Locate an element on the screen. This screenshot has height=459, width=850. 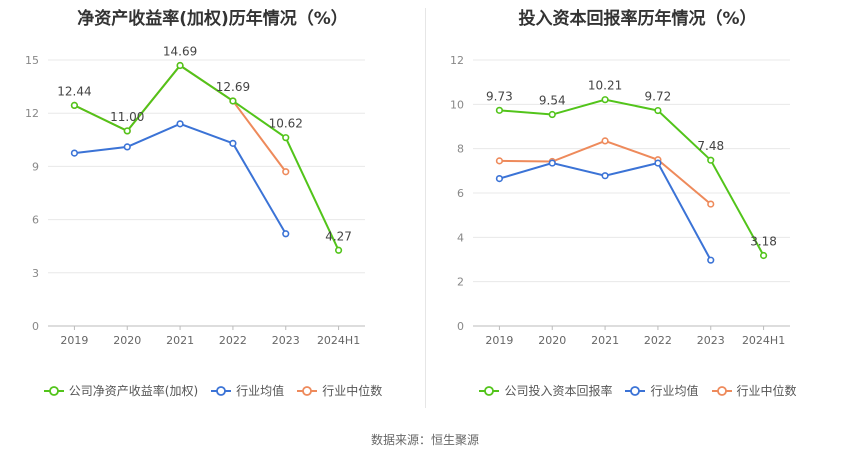
y-tick-label: 9 is located at coordinates (35, 166).